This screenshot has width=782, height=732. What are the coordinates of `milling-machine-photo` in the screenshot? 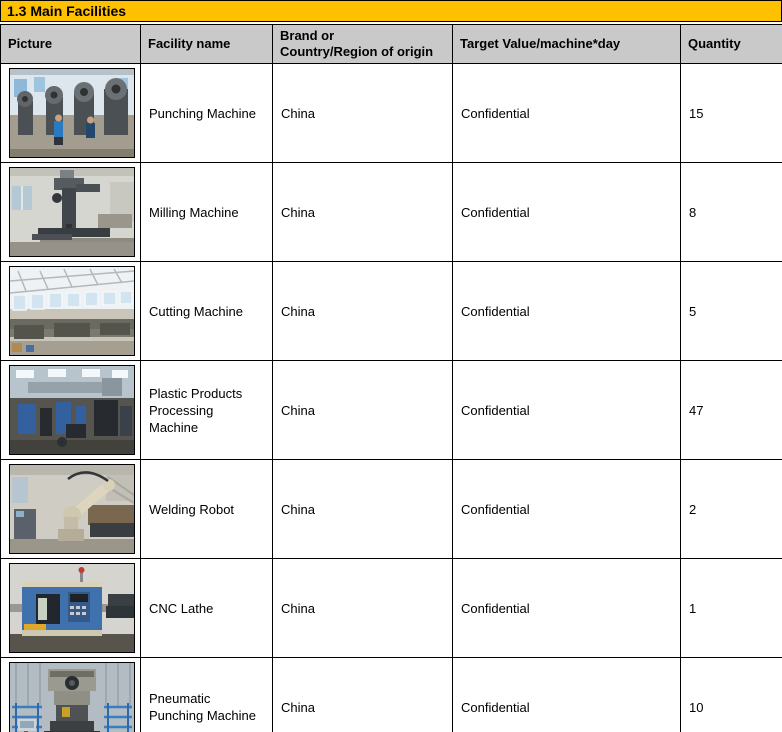 It's located at (72, 212).